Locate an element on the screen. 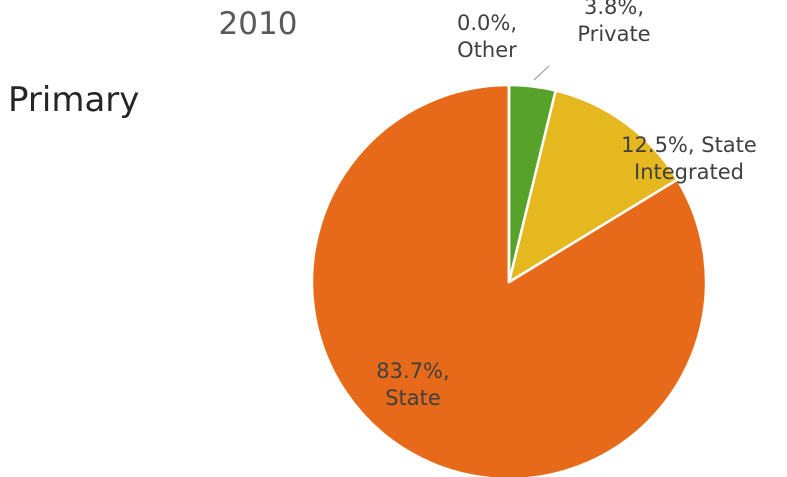 The width and height of the screenshot is (787, 477). pie-slice is located at coordinates (593, 186).